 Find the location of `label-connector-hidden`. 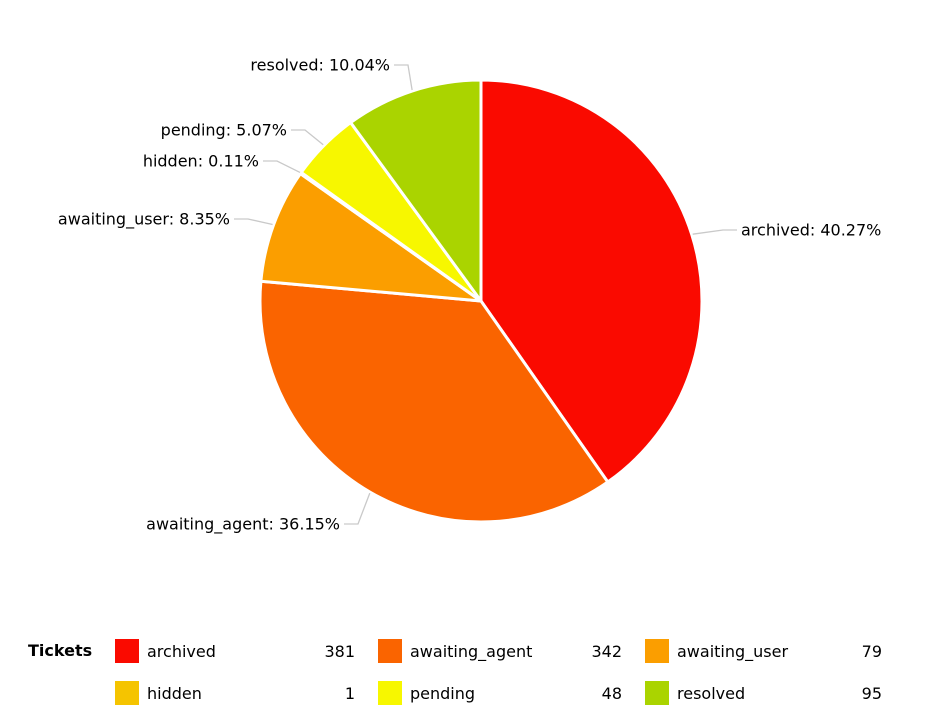

label-connector-hidden is located at coordinates (282, 166).